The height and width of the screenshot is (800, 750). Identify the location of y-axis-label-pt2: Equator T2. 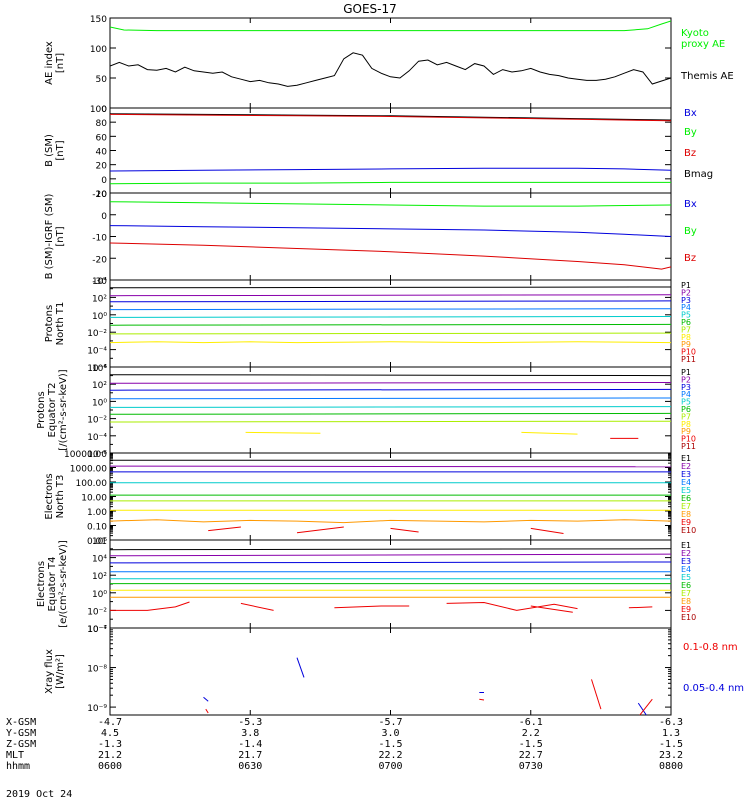
(52, 410).